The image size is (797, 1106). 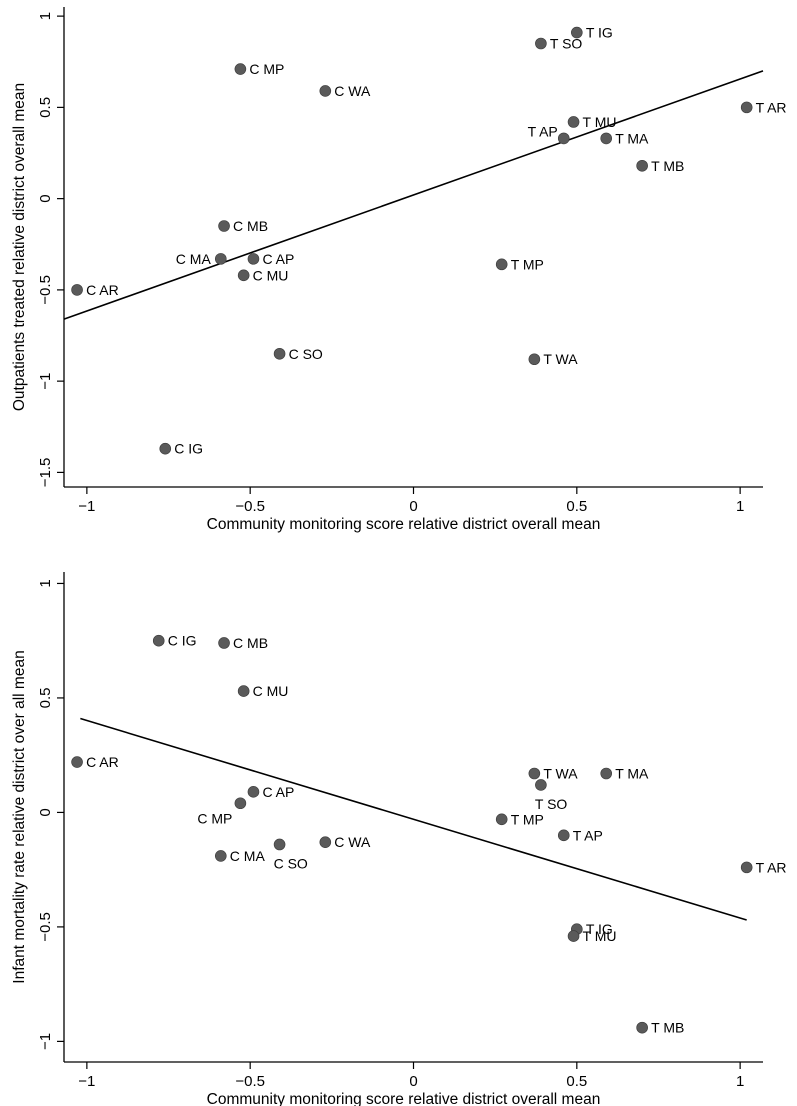 I want to click on y-tick-label: −1.5, so click(x=45, y=473).